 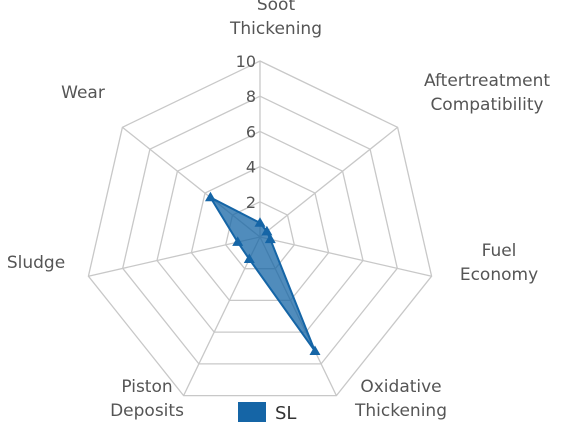 I want to click on axis-label-2-line-1: Economy, so click(x=499, y=275).